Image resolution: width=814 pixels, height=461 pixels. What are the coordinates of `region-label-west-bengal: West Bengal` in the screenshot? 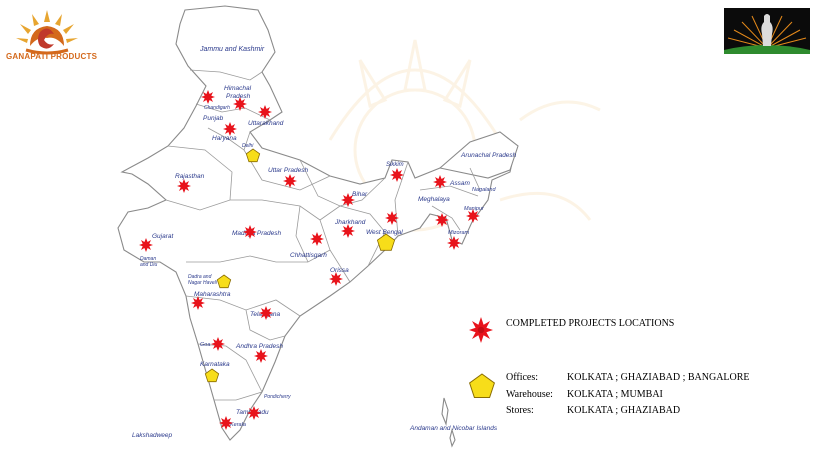 It's located at (384, 232).